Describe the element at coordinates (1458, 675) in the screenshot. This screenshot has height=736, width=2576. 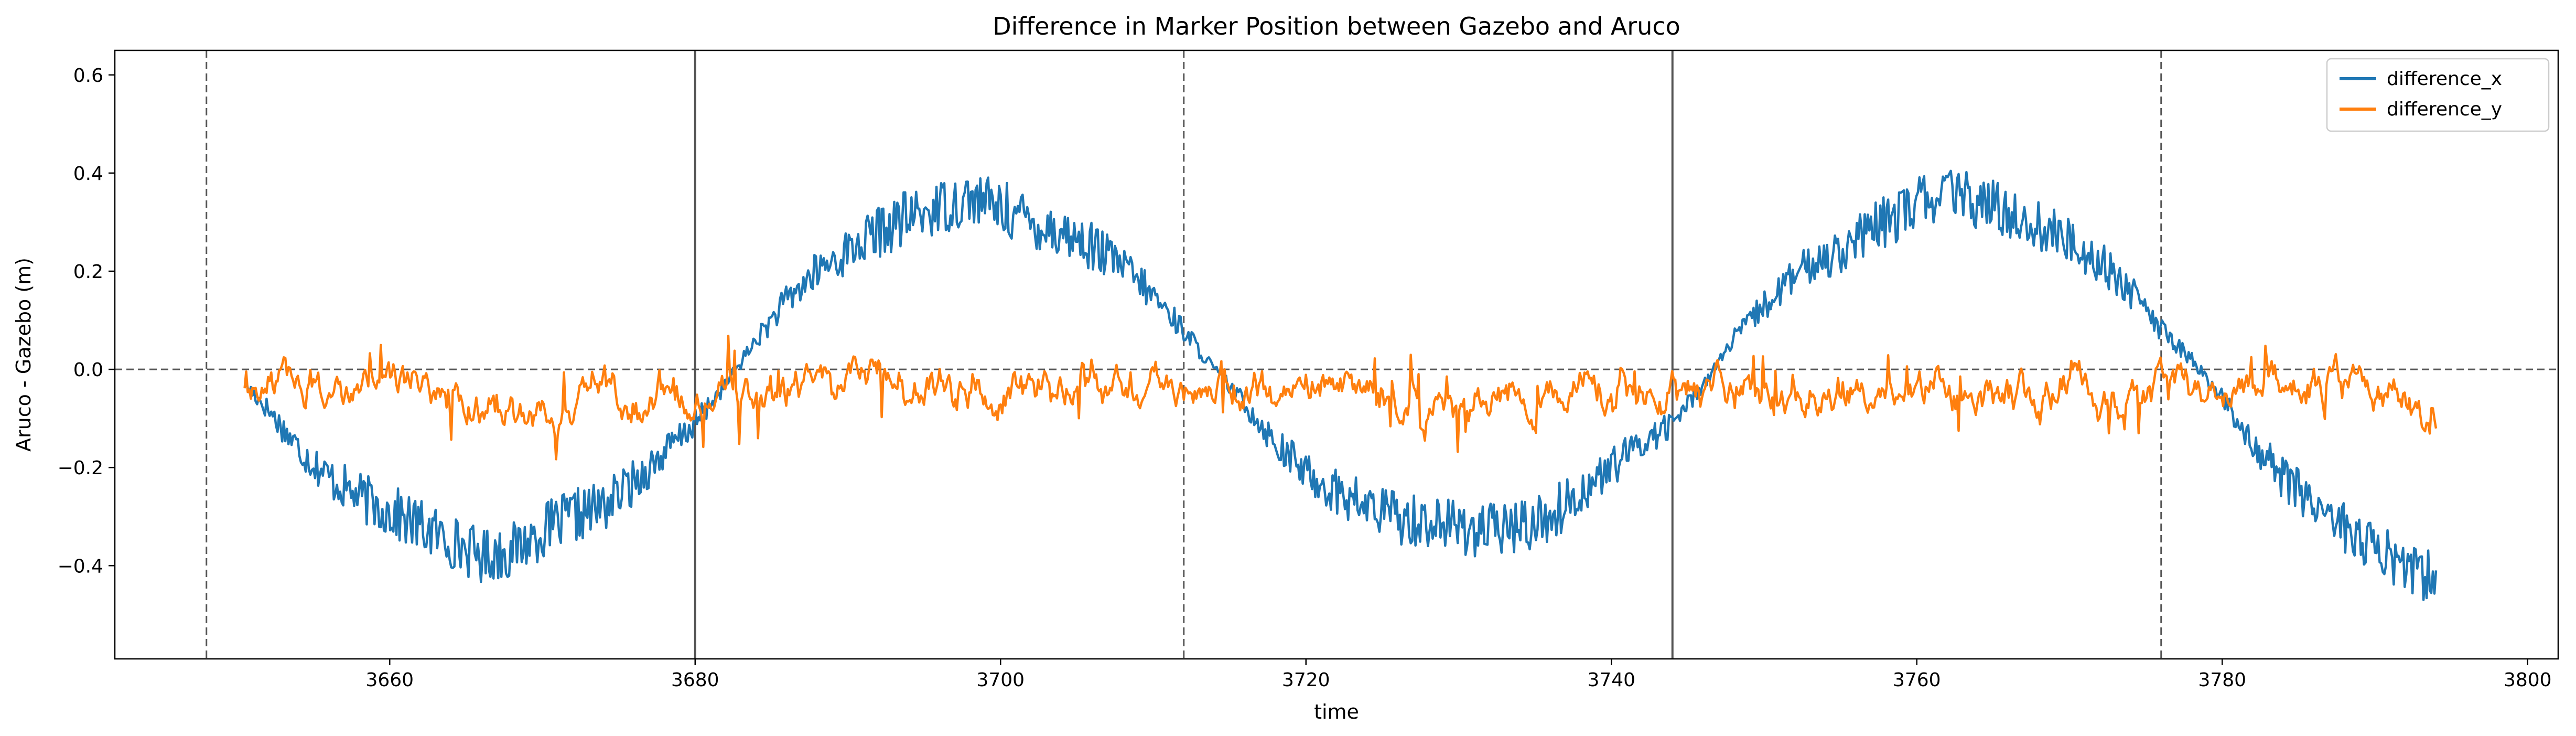
I see `x-axis: 3660 3680 3700 3720 3740 3760 3780 3800` at that location.